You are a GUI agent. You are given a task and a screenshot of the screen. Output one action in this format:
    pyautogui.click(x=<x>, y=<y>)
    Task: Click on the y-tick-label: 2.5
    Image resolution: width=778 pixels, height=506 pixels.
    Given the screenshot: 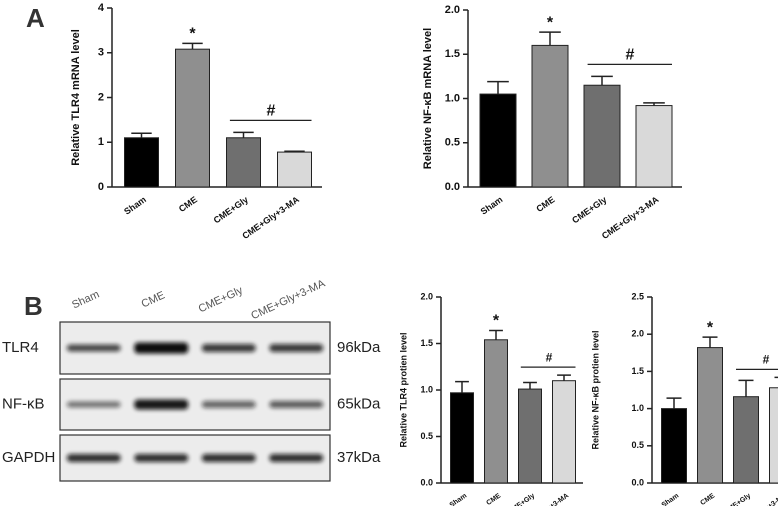 What is the action you would take?
    pyautogui.click(x=637, y=296)
    